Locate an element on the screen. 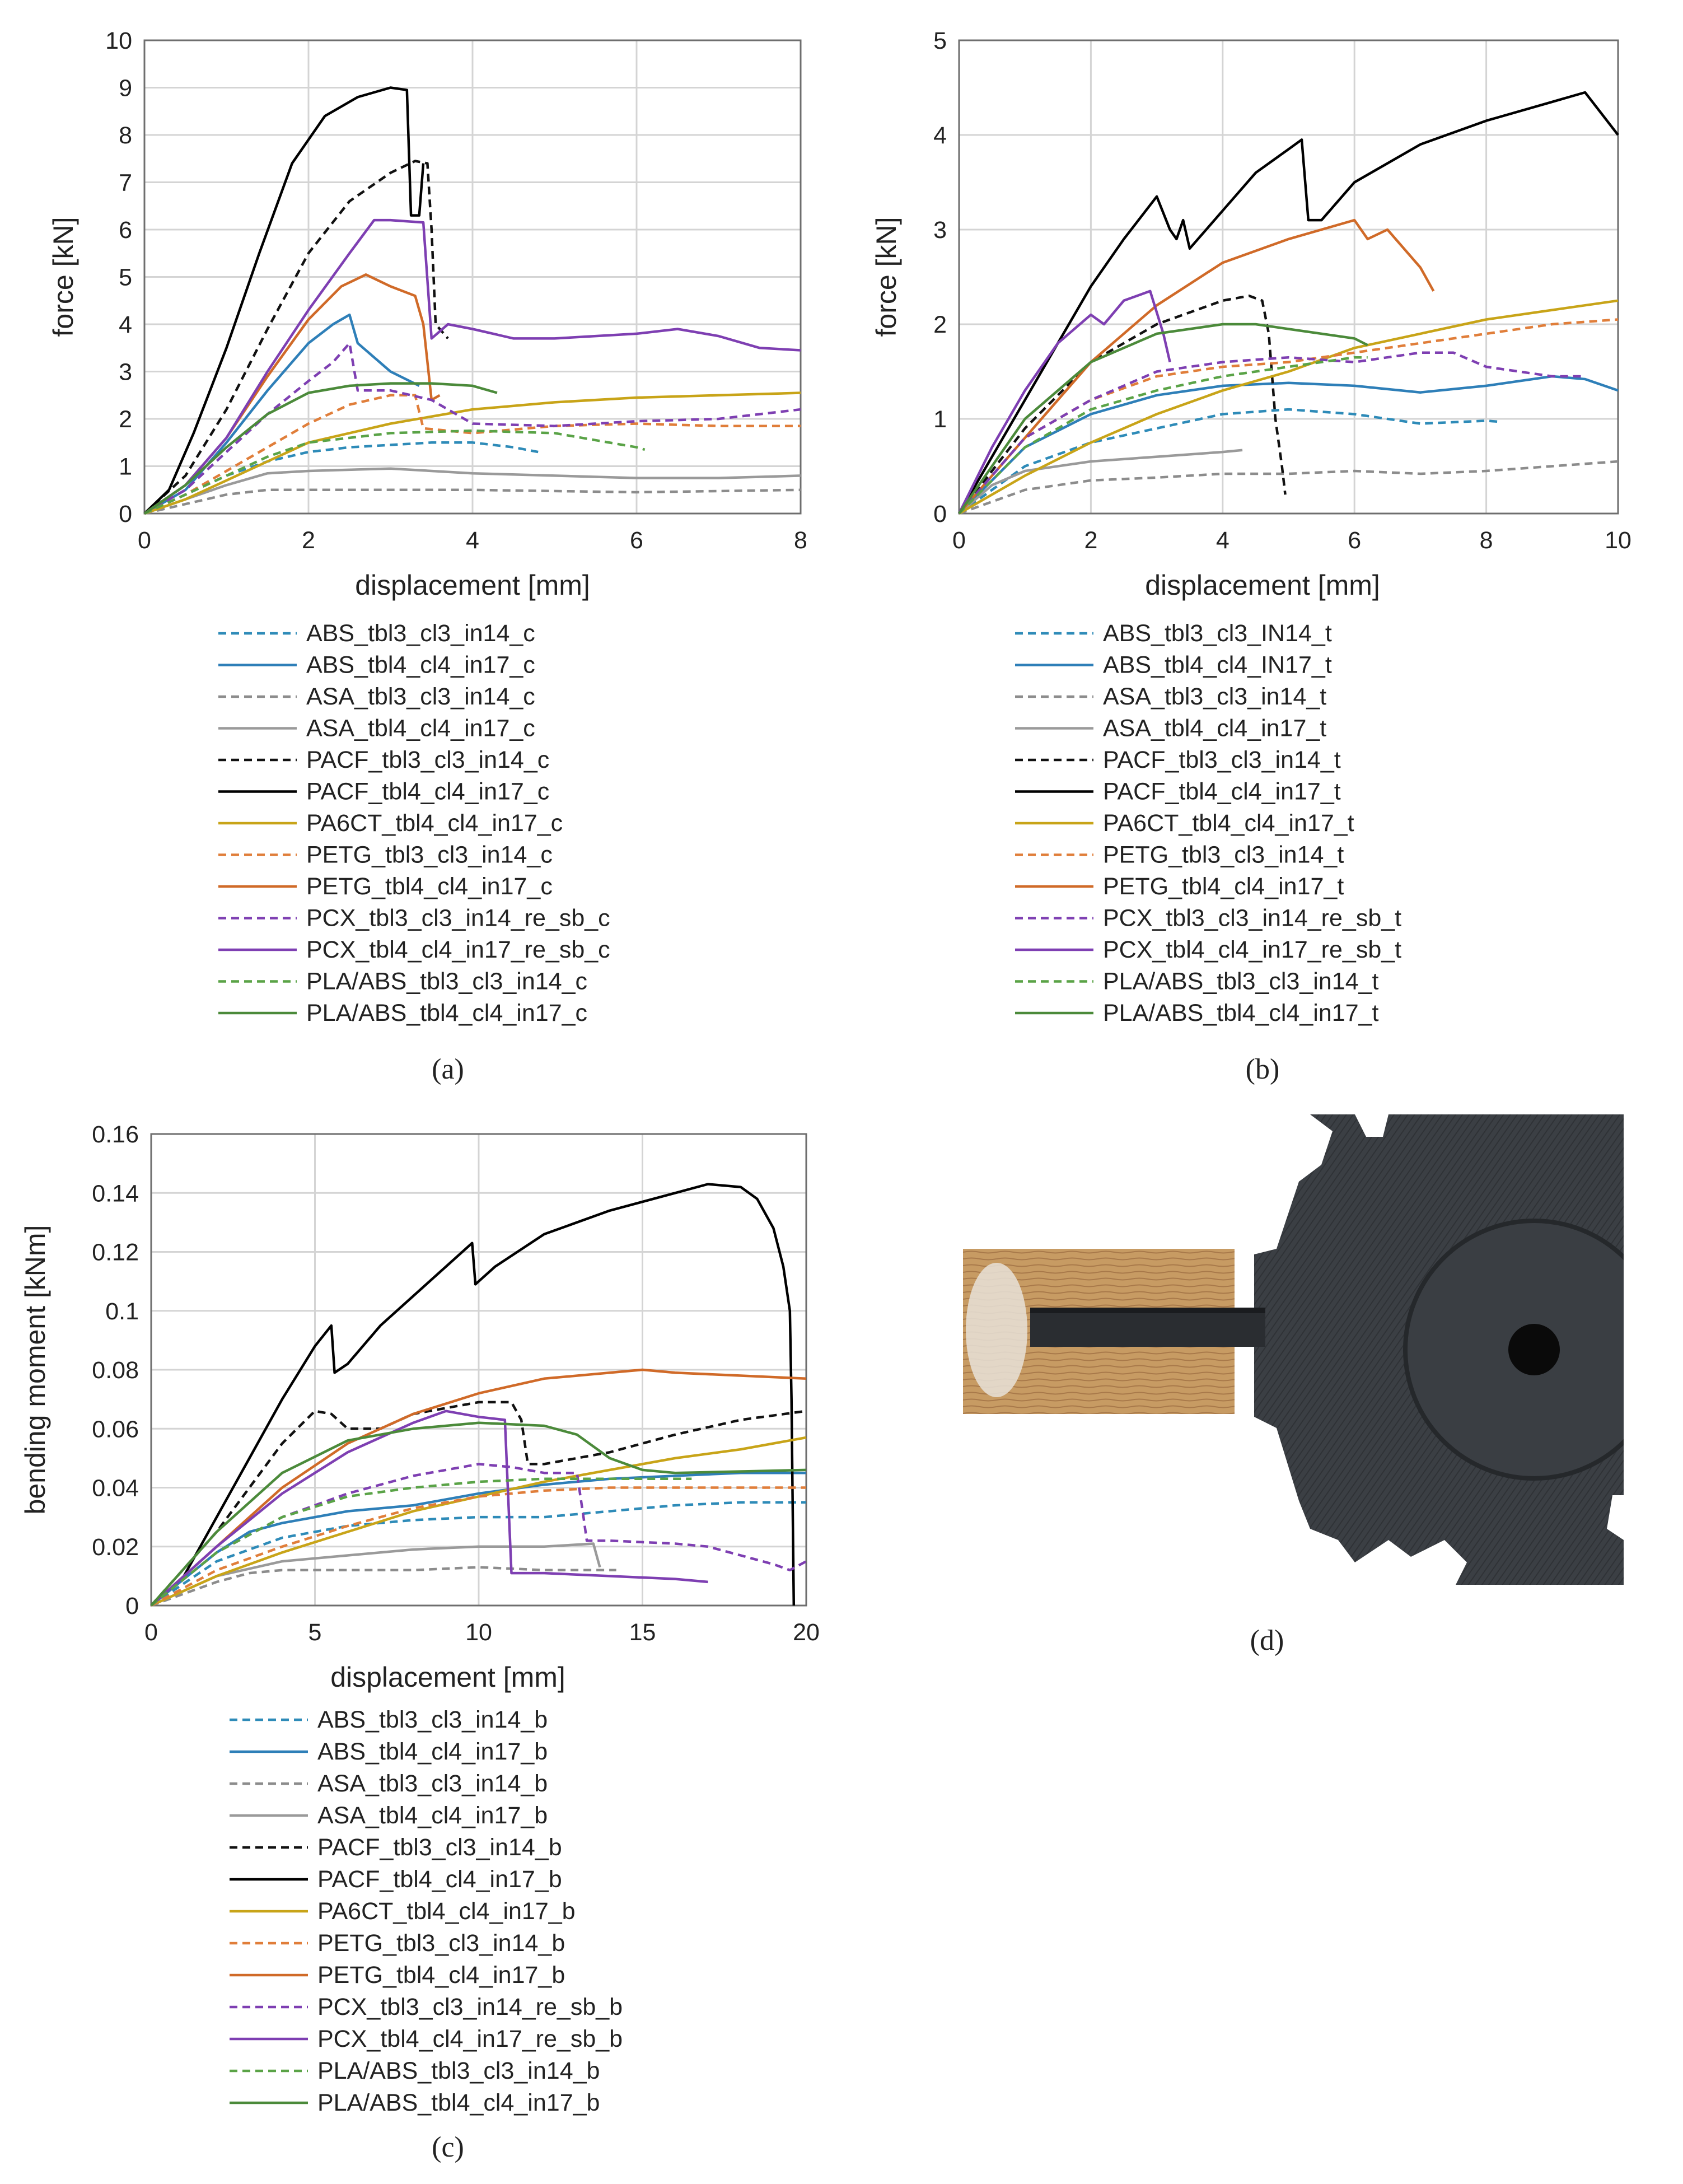 The height and width of the screenshot is (2184, 1683). legend-label: PCX_tbl3_cl3_in14_re_sb_c is located at coordinates (458, 919).